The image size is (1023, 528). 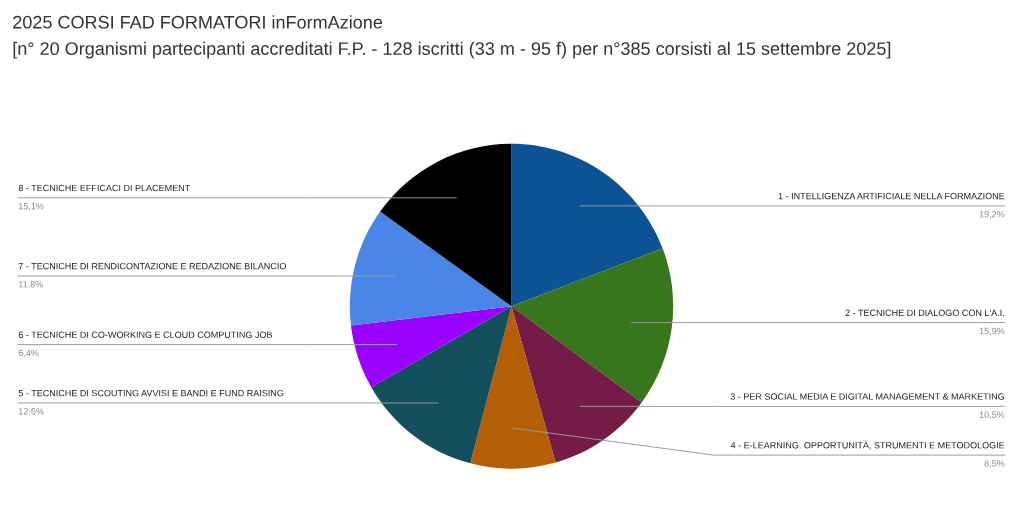 I want to click on slice-label: 2 - TECNICHE DI DIALOGO CON L'A.I., so click(x=924, y=312).